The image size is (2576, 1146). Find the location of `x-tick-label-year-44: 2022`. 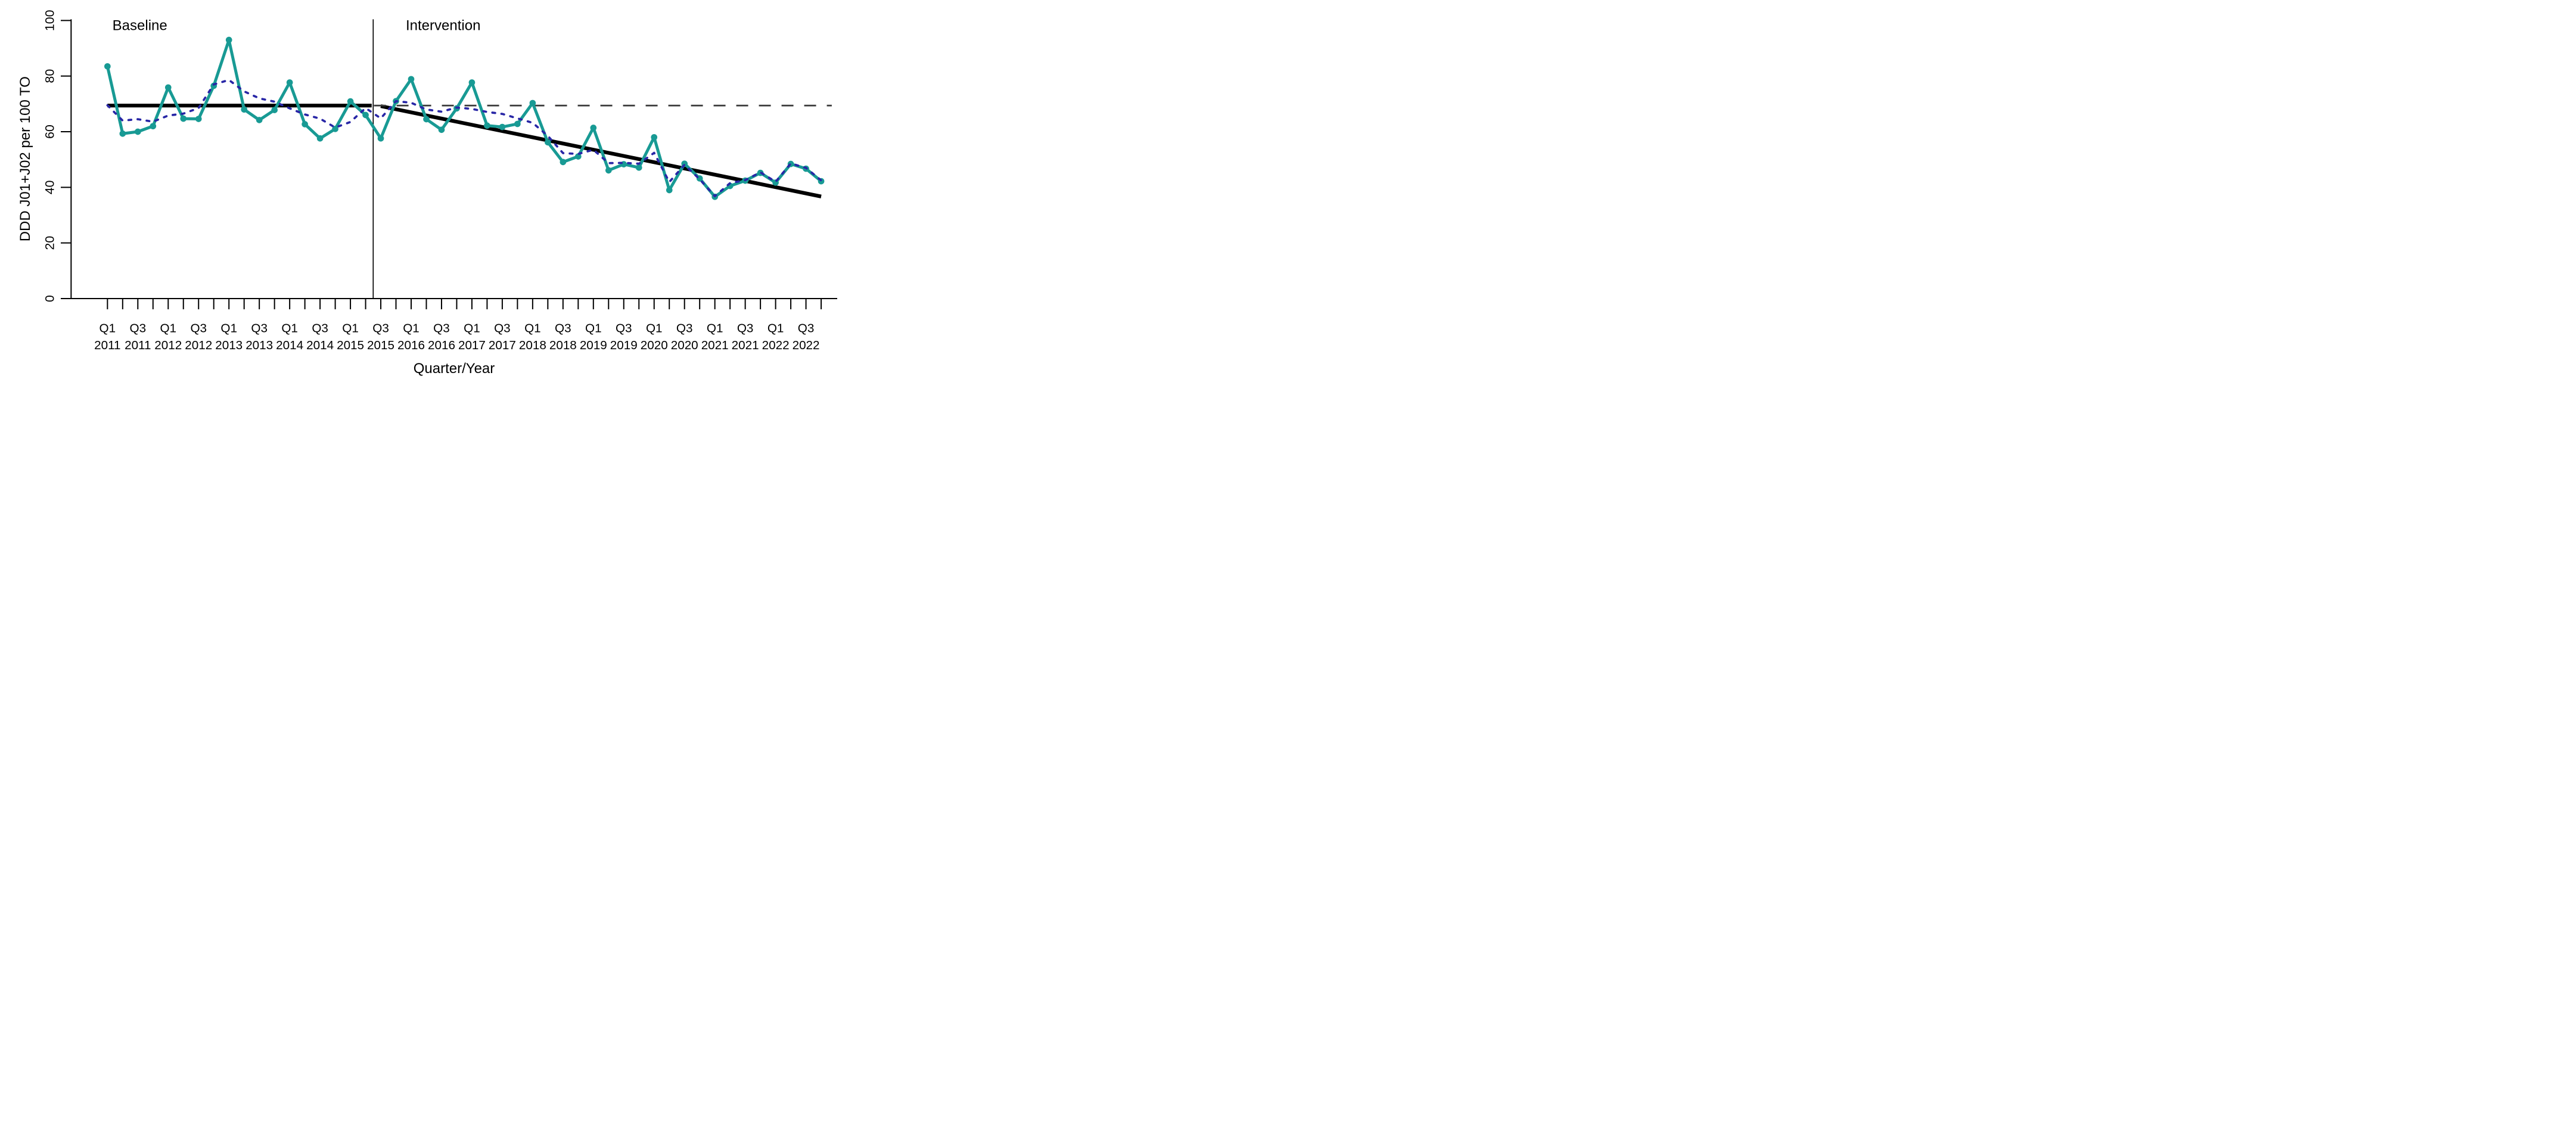

x-tick-label-year-44: 2022 is located at coordinates (776, 345).